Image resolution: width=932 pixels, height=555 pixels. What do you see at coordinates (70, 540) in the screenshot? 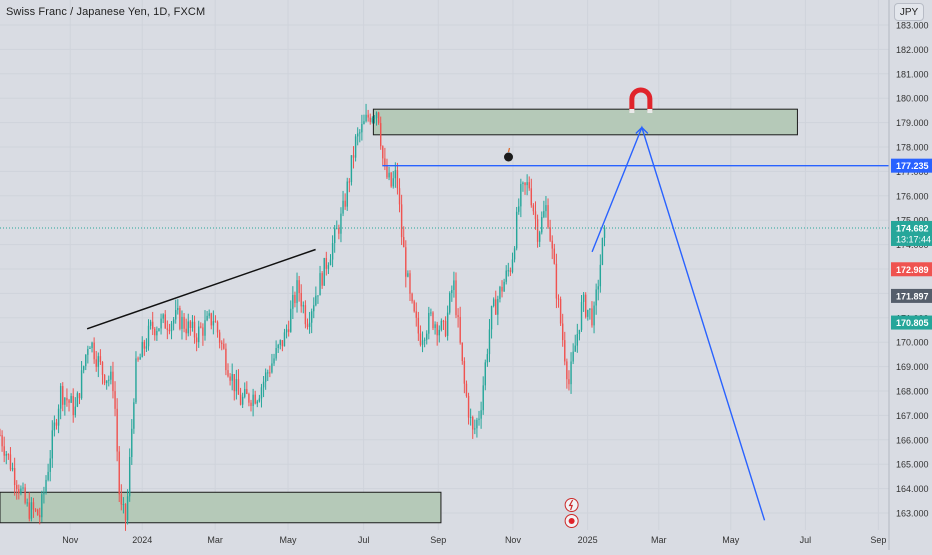
I see `x-tick-label: Nov` at bounding box center [70, 540].